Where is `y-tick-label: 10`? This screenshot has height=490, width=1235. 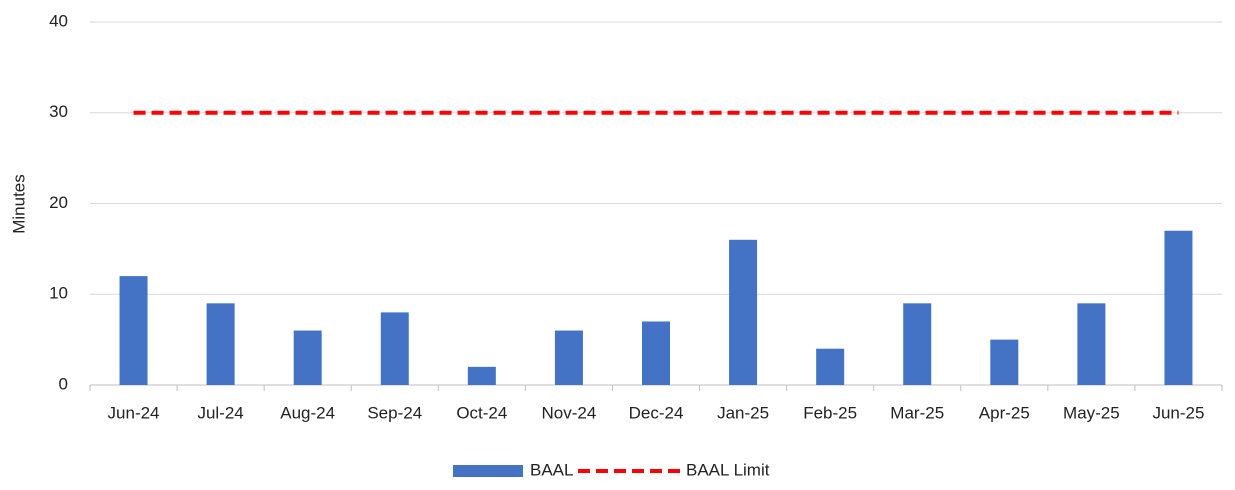 y-tick-label: 10 is located at coordinates (58, 293).